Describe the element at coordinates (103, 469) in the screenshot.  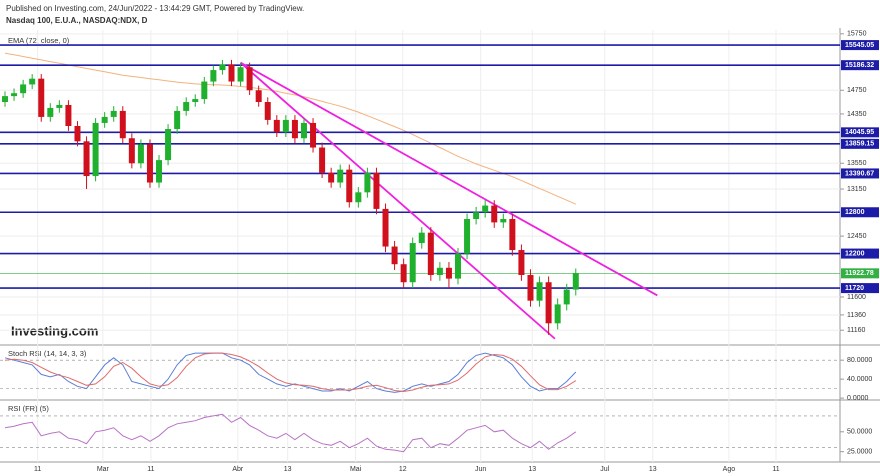
I see `x-tick-label: Mar` at that location.